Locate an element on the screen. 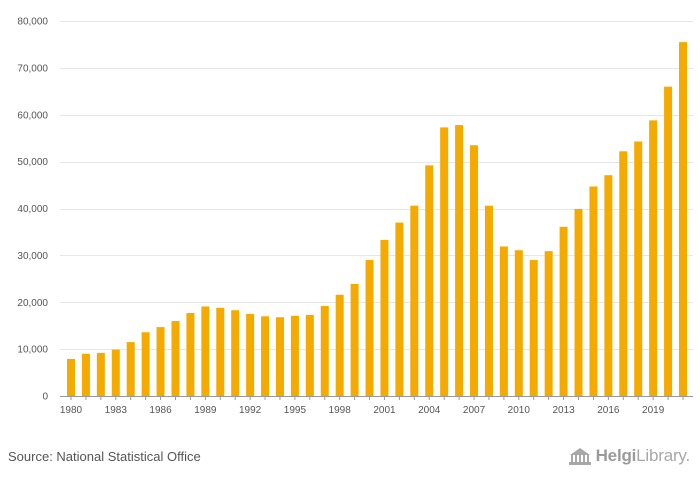 The image size is (700, 483). bar-2014 is located at coordinates (578, 302).